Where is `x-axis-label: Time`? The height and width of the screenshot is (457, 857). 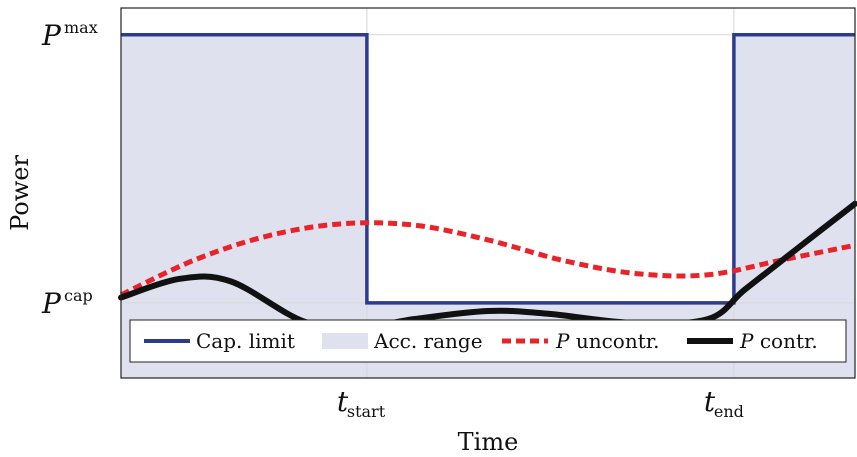
x-axis-label: Time is located at coordinates (488, 442).